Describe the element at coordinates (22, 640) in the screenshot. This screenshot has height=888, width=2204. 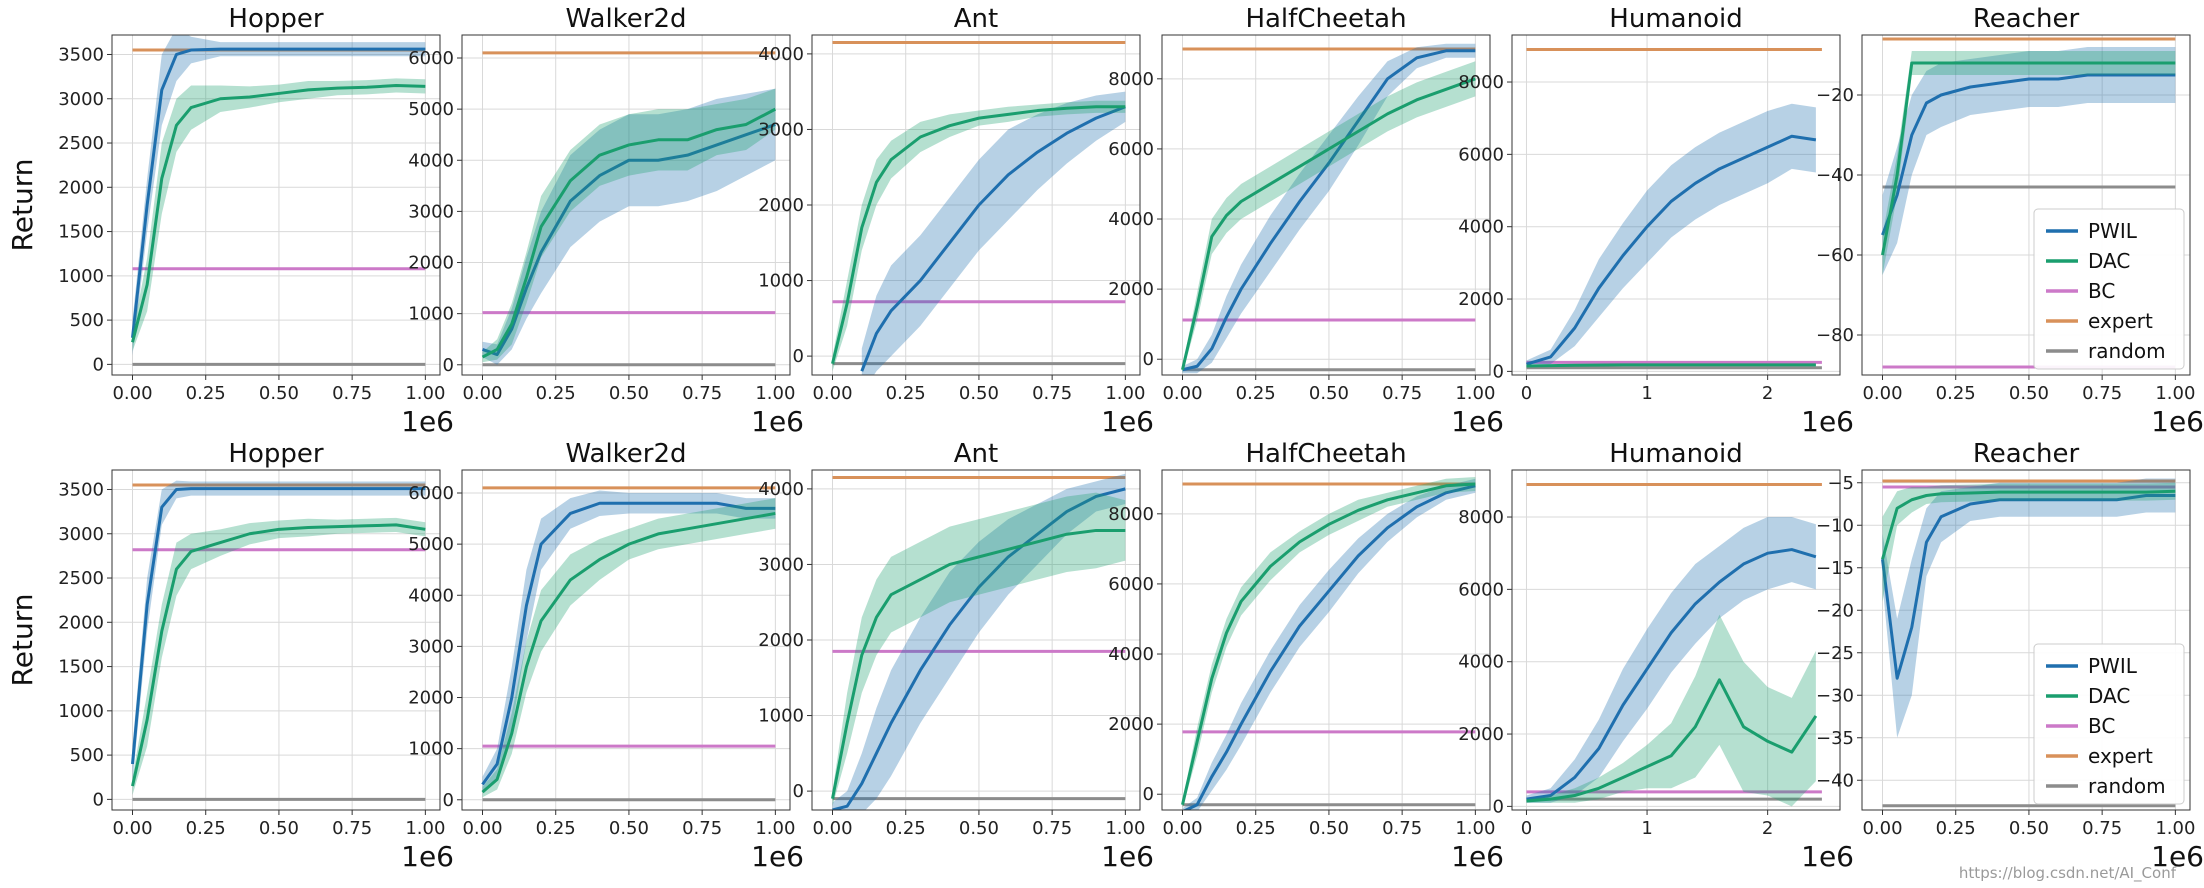
I see `y-axis-title-row-2: Return` at that location.